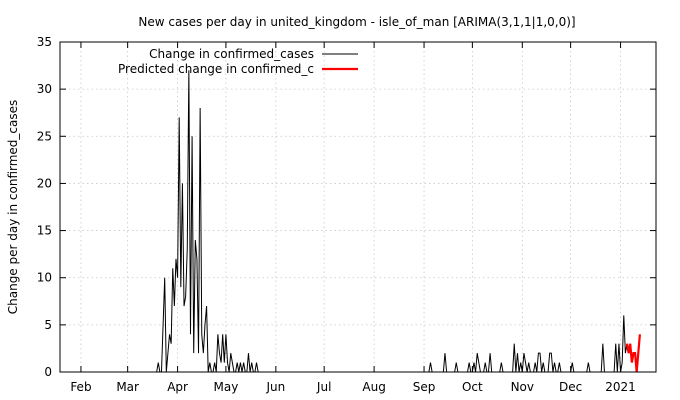  What do you see at coordinates (80, 387) in the screenshot?
I see `x-tick-label: Feb` at bounding box center [80, 387].